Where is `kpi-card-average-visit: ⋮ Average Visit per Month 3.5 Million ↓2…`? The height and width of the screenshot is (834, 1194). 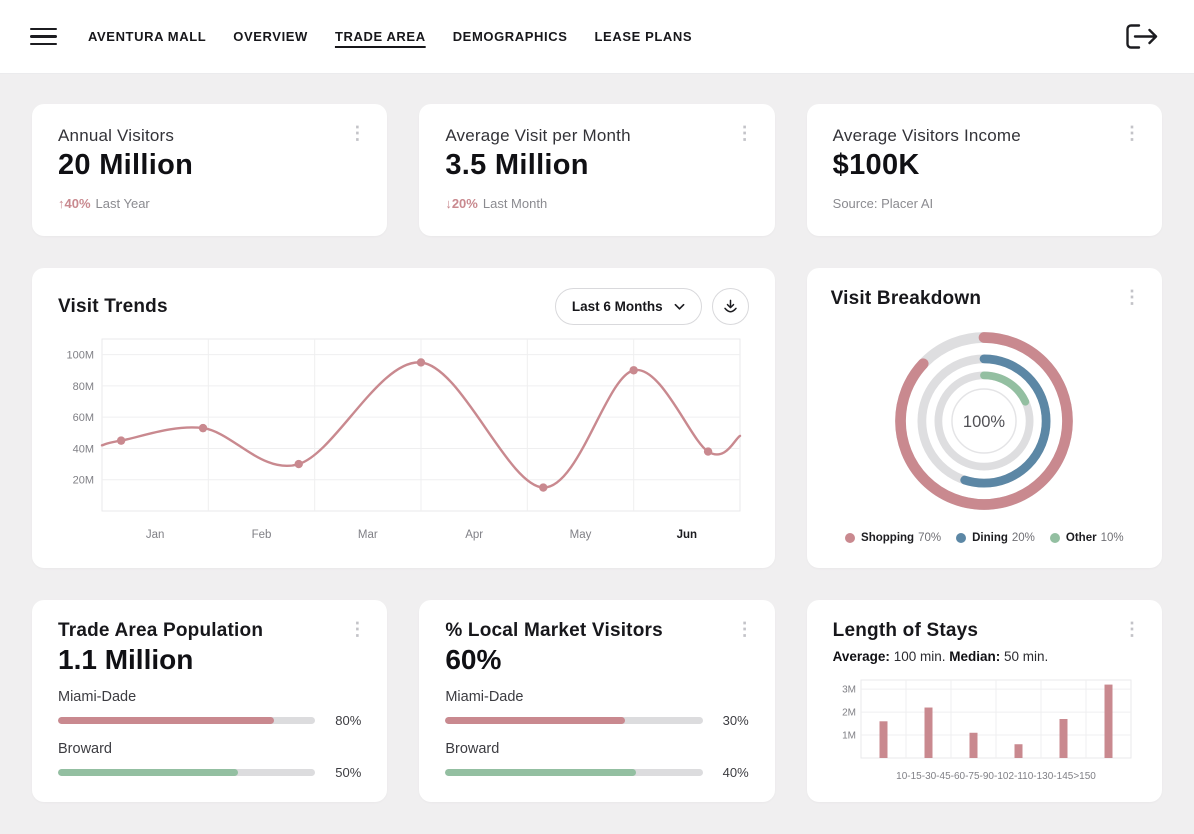 kpi-card-average-visit: ⋮ Average Visit per Month 3.5 Million ↓2… is located at coordinates (597, 170).